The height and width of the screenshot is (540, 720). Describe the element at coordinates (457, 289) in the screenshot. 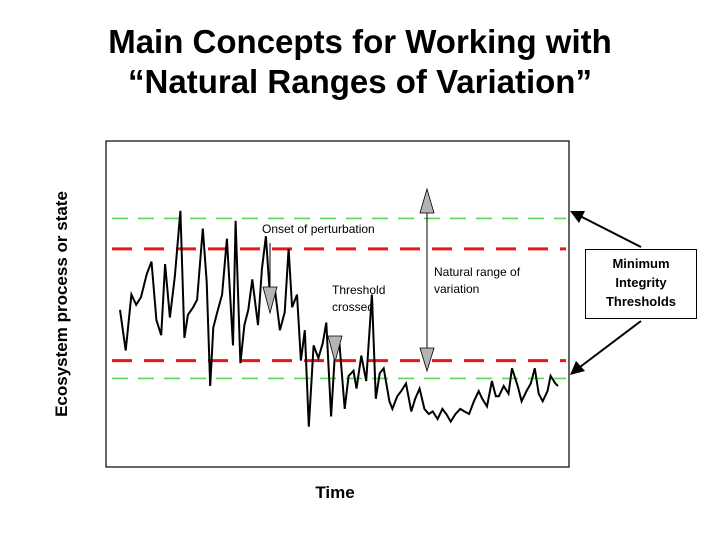

I see `natural-range-line-2: variation` at that location.